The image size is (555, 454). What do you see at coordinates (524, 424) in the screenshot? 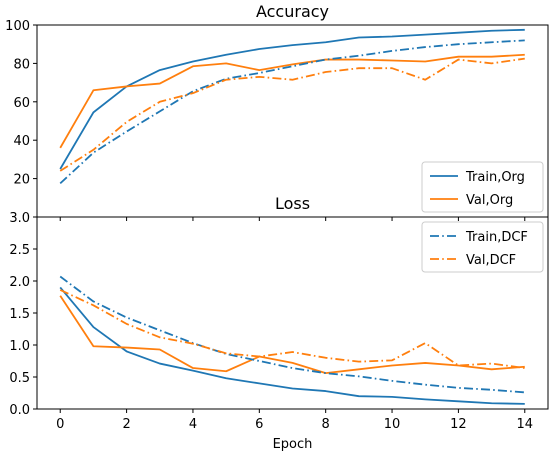
I see `x-tick-label: 14` at bounding box center [524, 424].